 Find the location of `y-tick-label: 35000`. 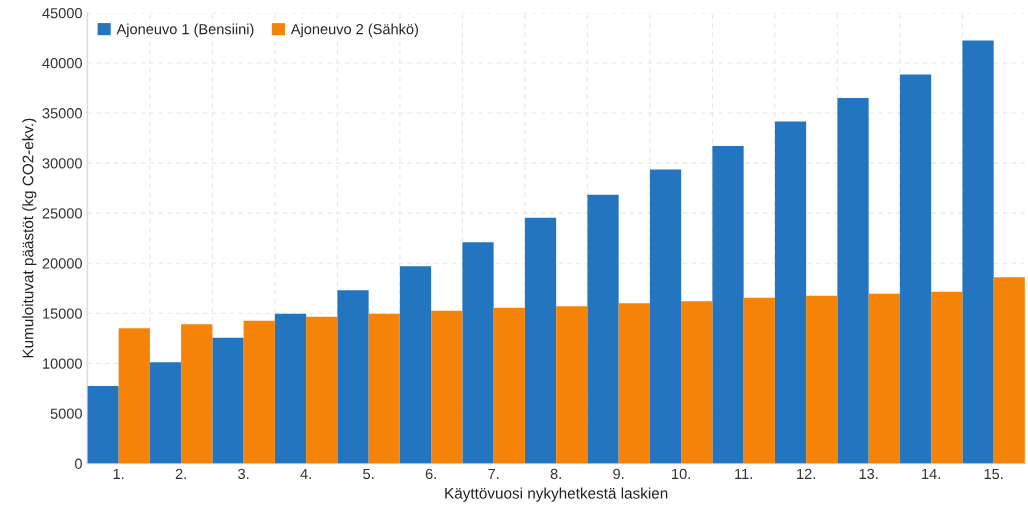

y-tick-label: 35000 is located at coordinates (62, 113).